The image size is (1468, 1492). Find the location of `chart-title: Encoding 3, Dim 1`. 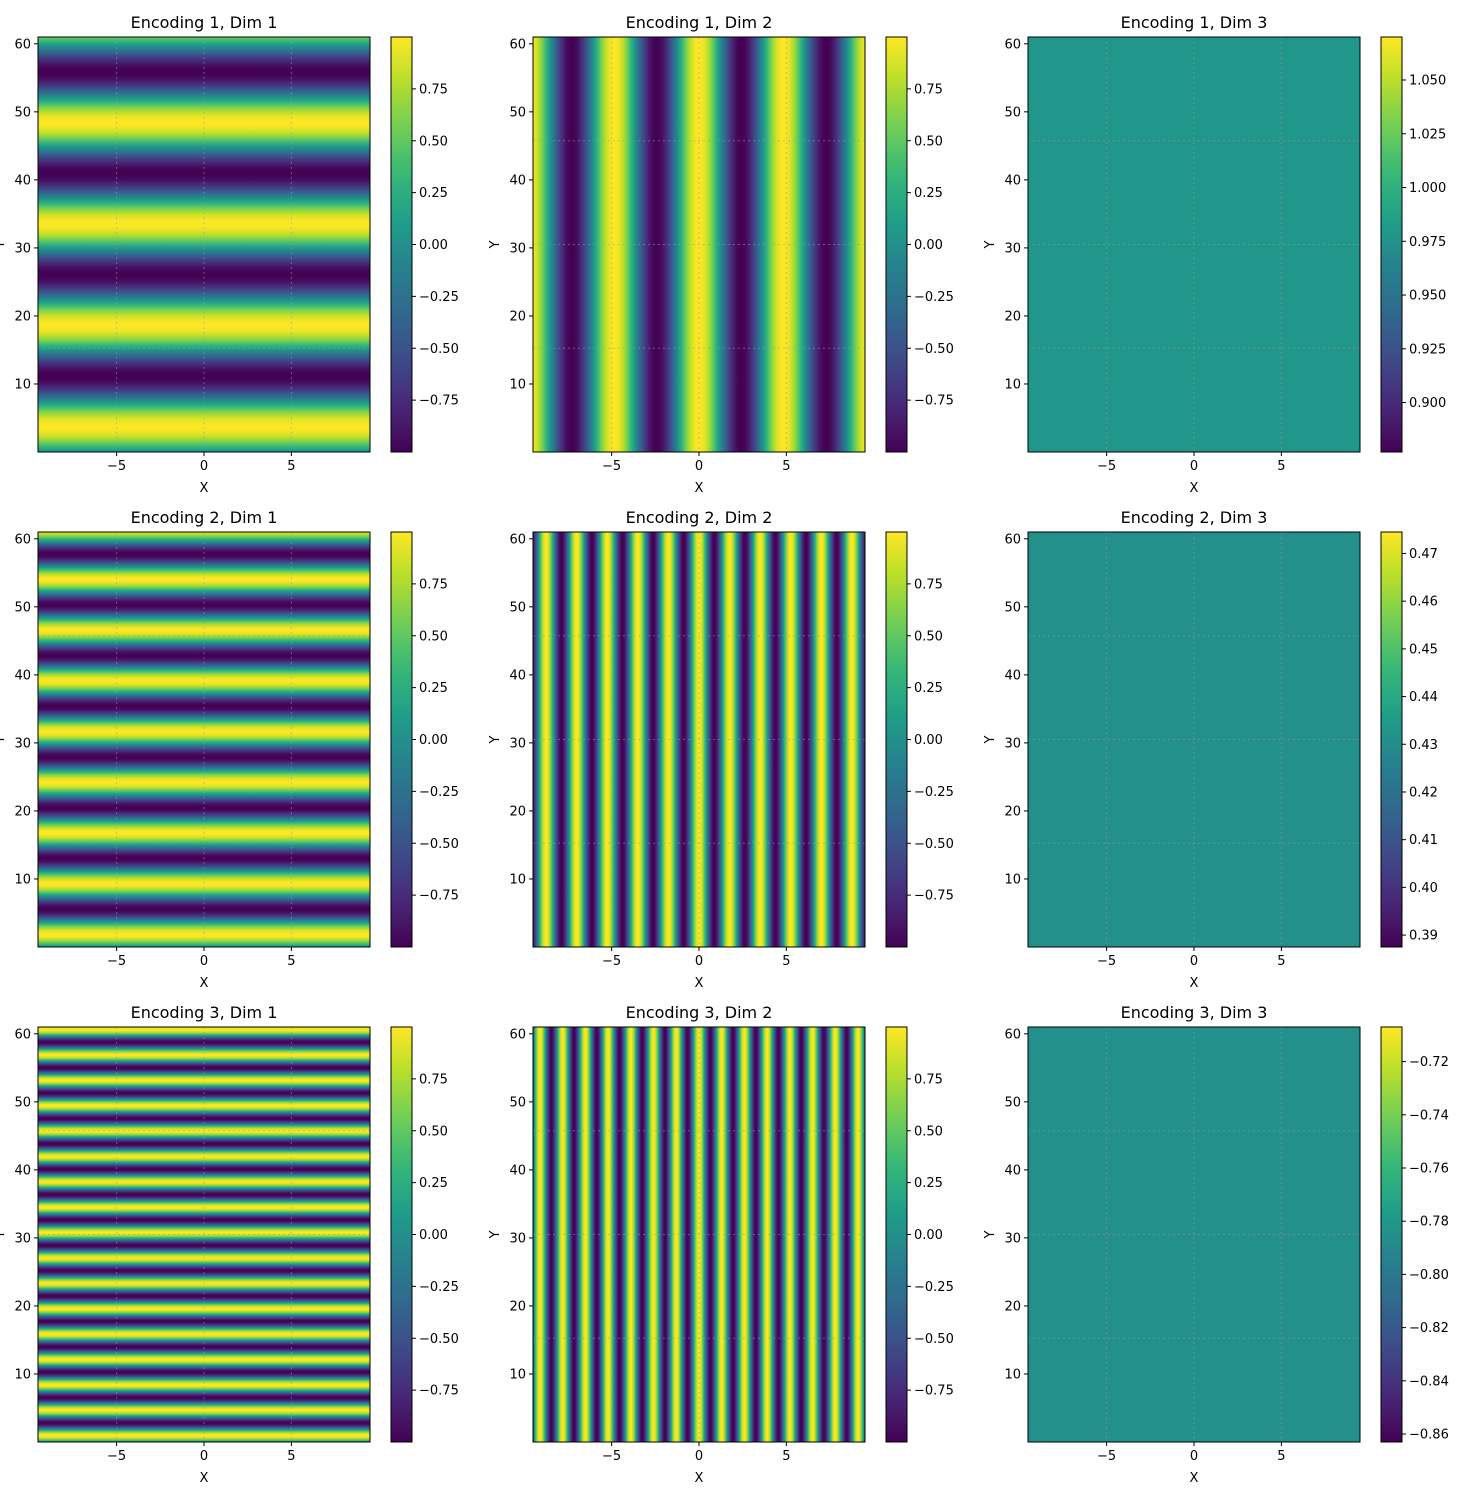

chart-title: Encoding 3, Dim 1 is located at coordinates (204, 1012).